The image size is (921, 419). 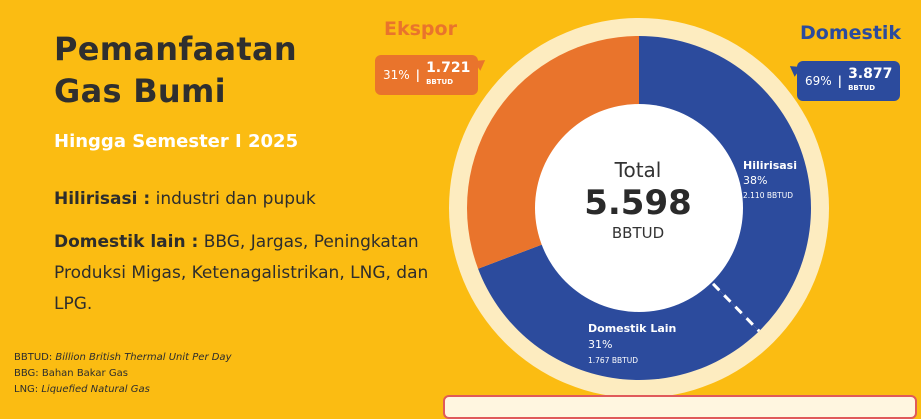 What do you see at coordinates (770, 165) in the screenshot?
I see `hilirisasi-name: Hilirisasi` at bounding box center [770, 165].